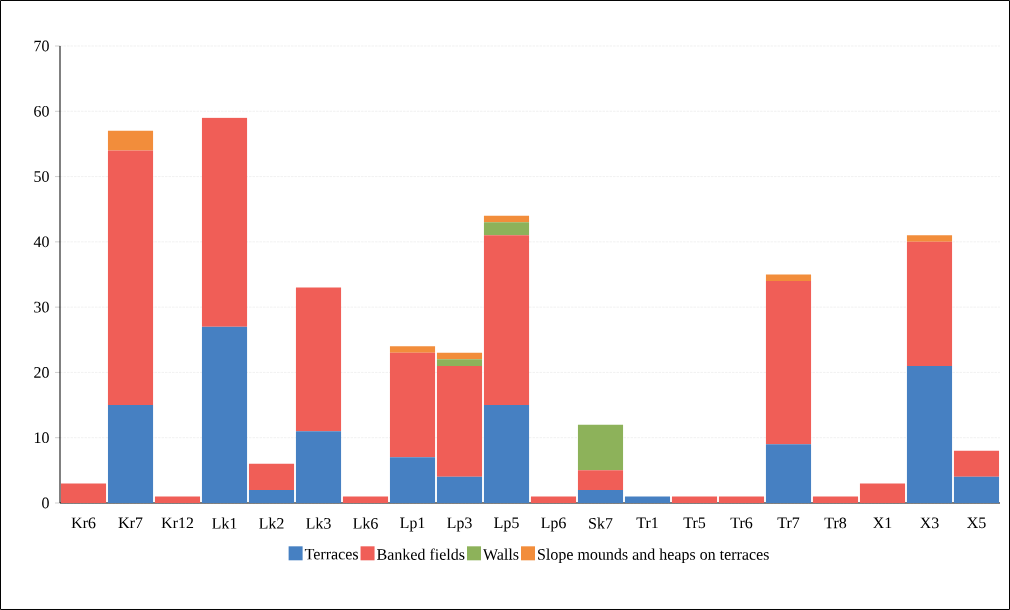  I want to click on y-tick-label: 10, so click(41, 438).